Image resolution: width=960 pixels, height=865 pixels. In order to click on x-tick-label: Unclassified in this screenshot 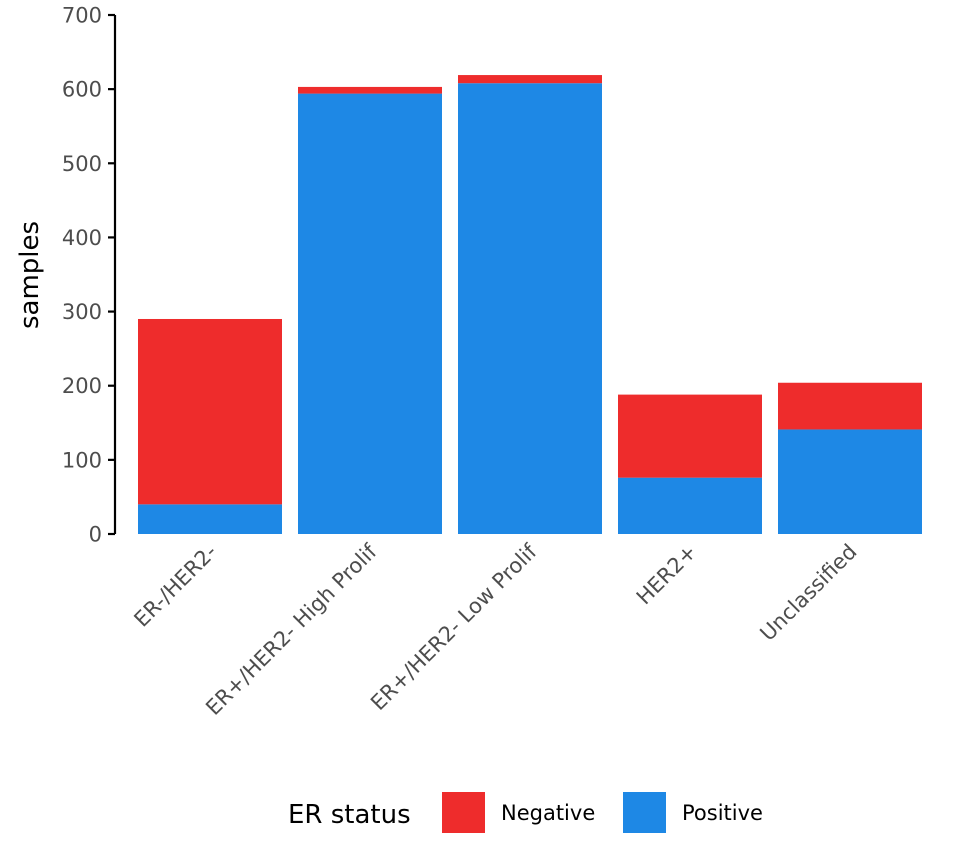, I will do `click(808, 593)`.